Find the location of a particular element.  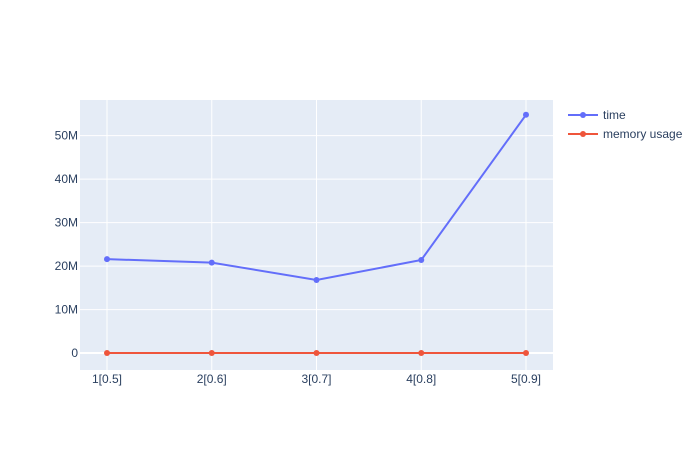

y-axis-tick-labels: 0 10M 20M 30M 40M 50M is located at coordinates (67, 244).